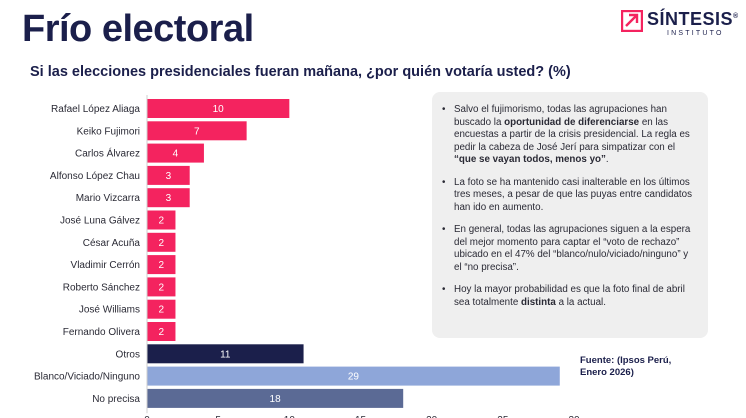 The width and height of the screenshot is (746, 418). I want to click on bar-value-label: 7, so click(197, 131).